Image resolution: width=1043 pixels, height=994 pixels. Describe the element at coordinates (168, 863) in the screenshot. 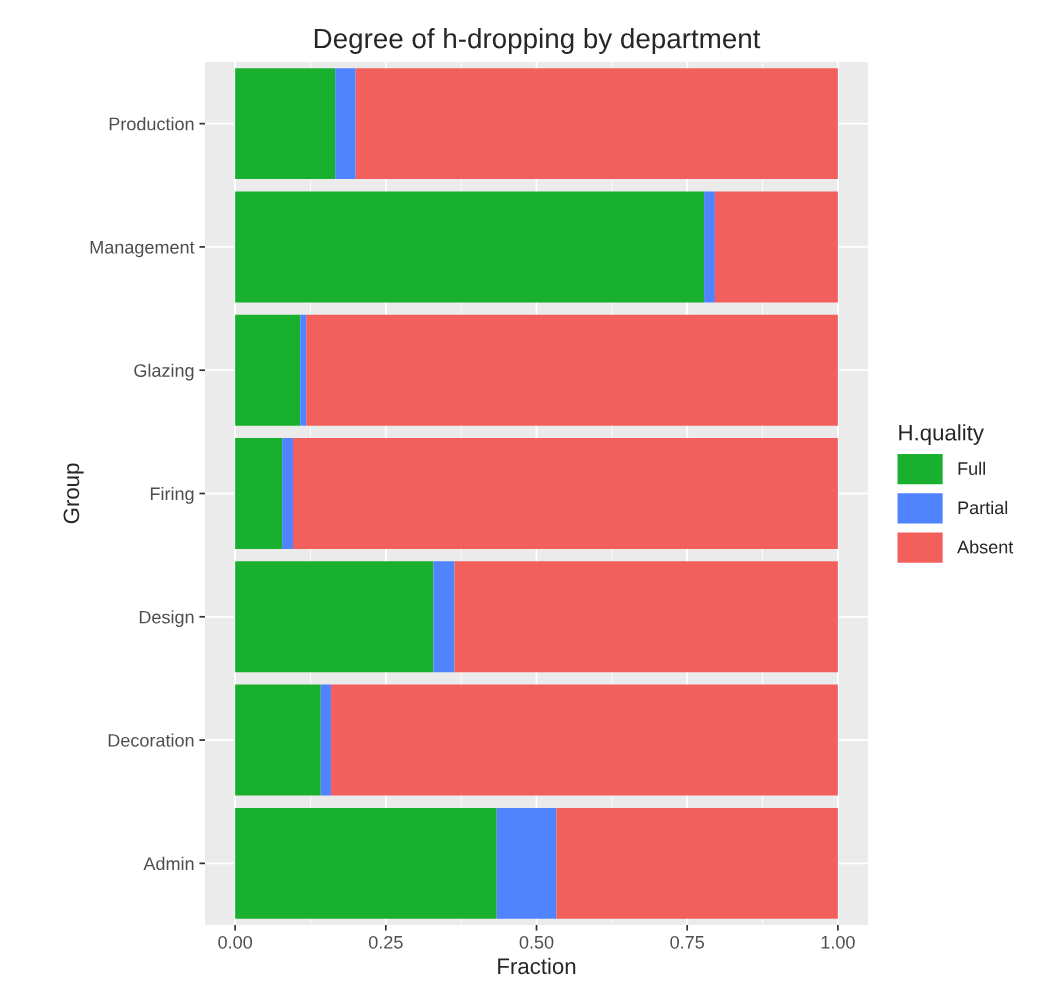

I see `y-tick-label: Admin` at that location.